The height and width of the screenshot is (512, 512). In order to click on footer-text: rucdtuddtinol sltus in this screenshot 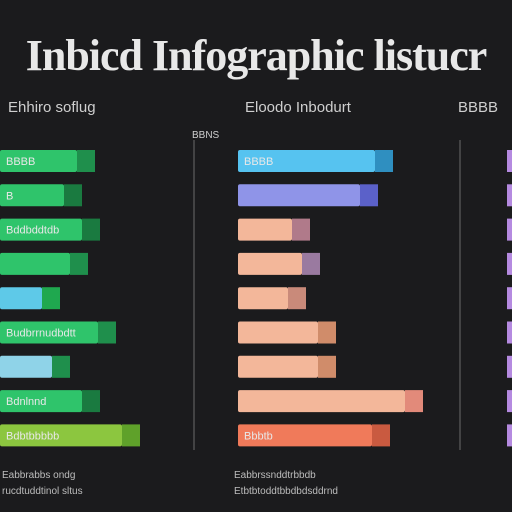, I will do `click(42, 491)`.